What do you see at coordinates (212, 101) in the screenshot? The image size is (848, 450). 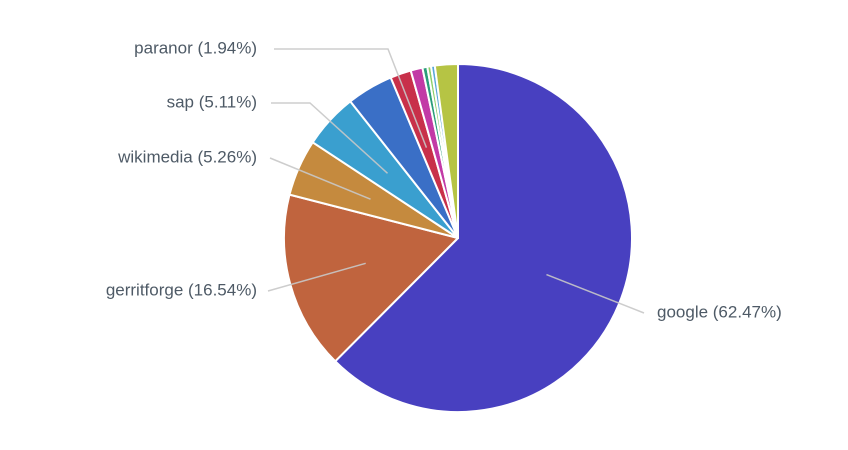 I see `slice-label-sap: sap (5.11%)` at bounding box center [212, 101].